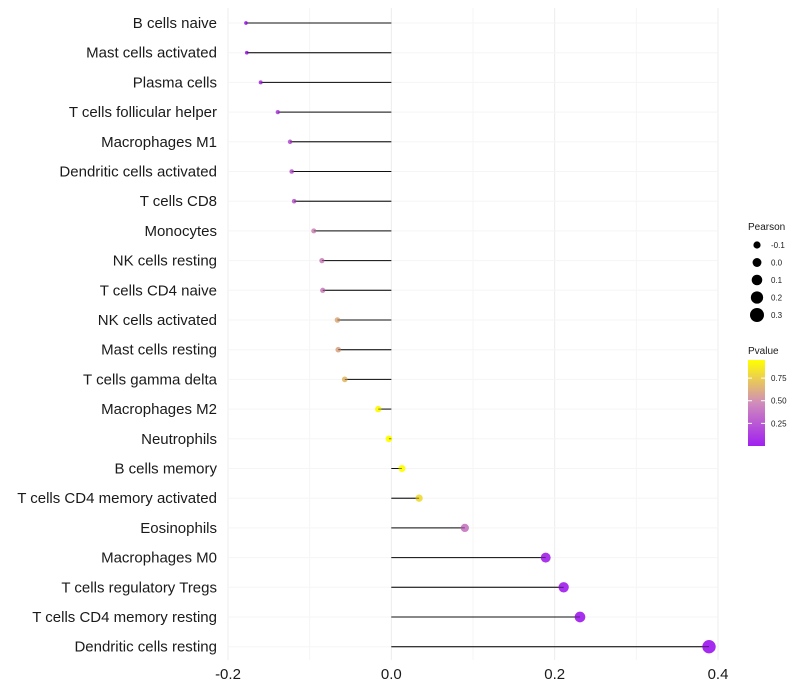 Image resolution: width=800 pixels, height=700 pixels. I want to click on y-category-label: Eosinophils, so click(178, 528).